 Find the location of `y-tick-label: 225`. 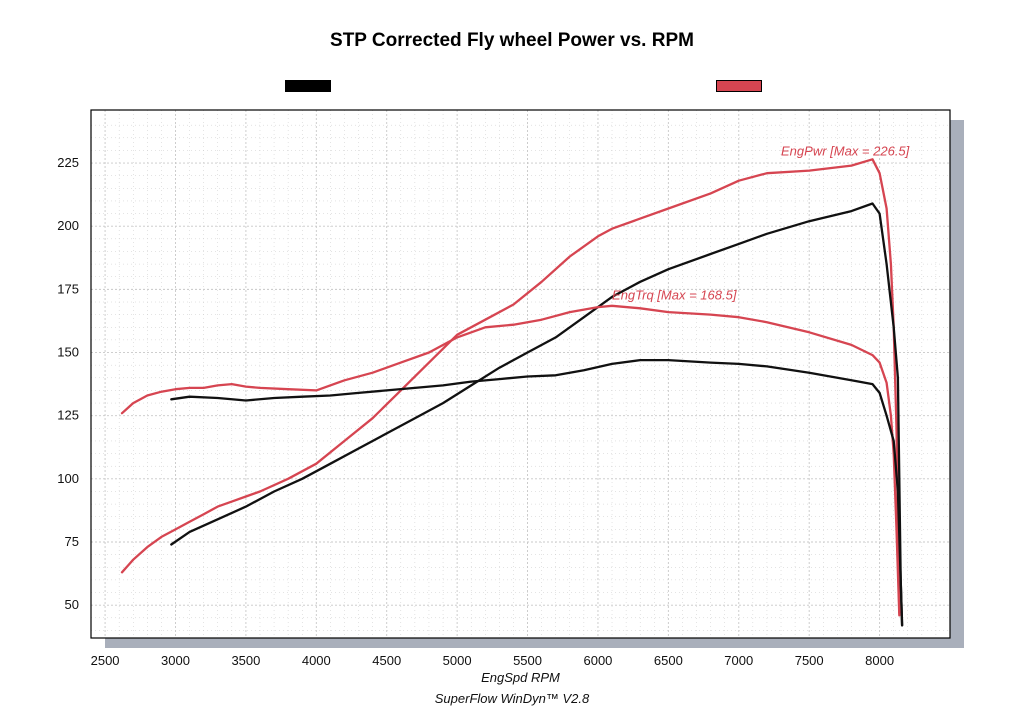

y-tick-label: 225 is located at coordinates (68, 162).